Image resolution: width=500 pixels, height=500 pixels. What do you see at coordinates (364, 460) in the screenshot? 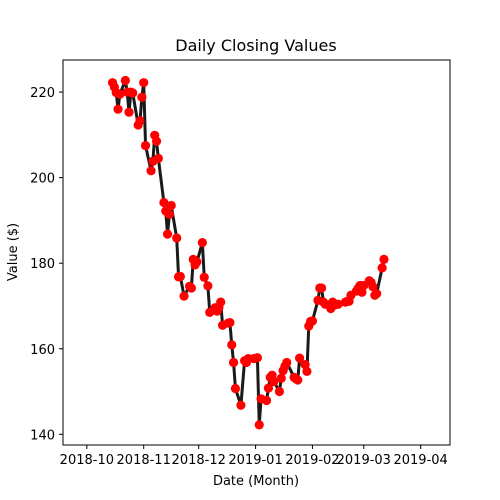
I see `x-tick-label: 2019-03` at bounding box center [364, 460].